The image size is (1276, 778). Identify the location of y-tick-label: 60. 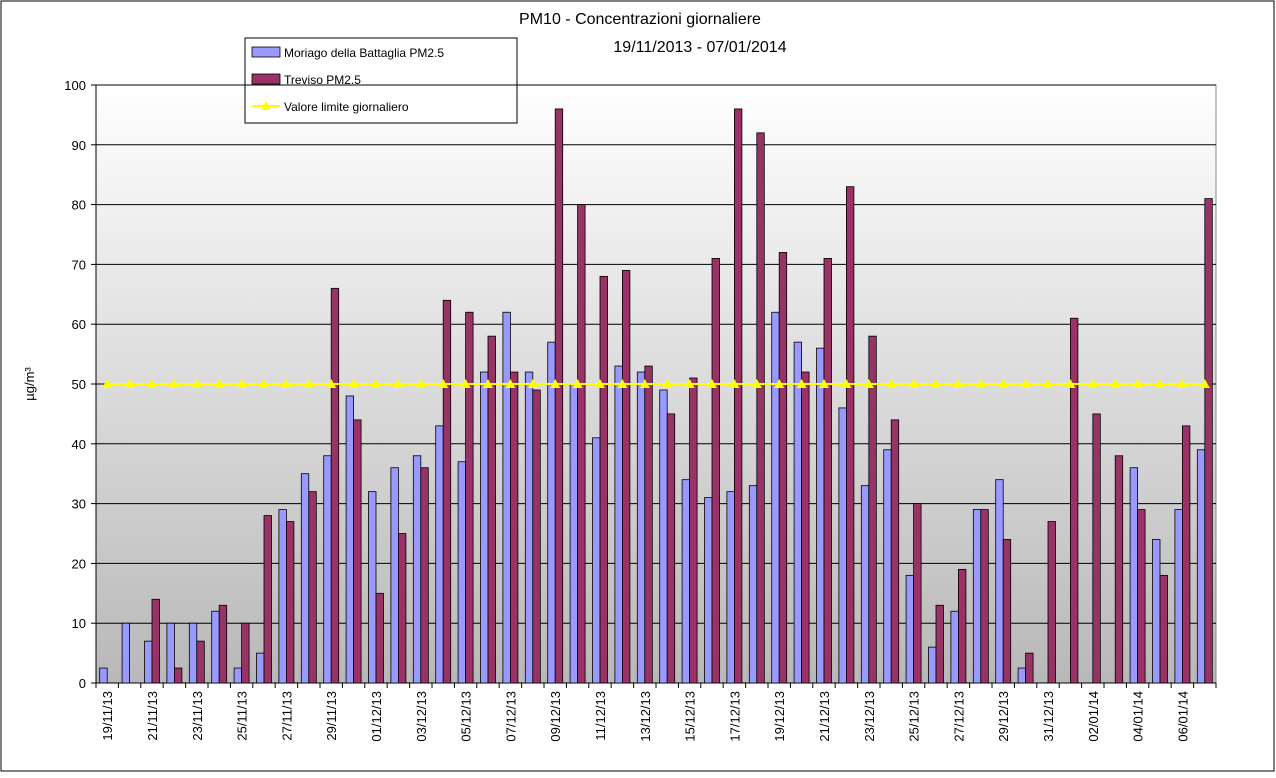
(79, 324).